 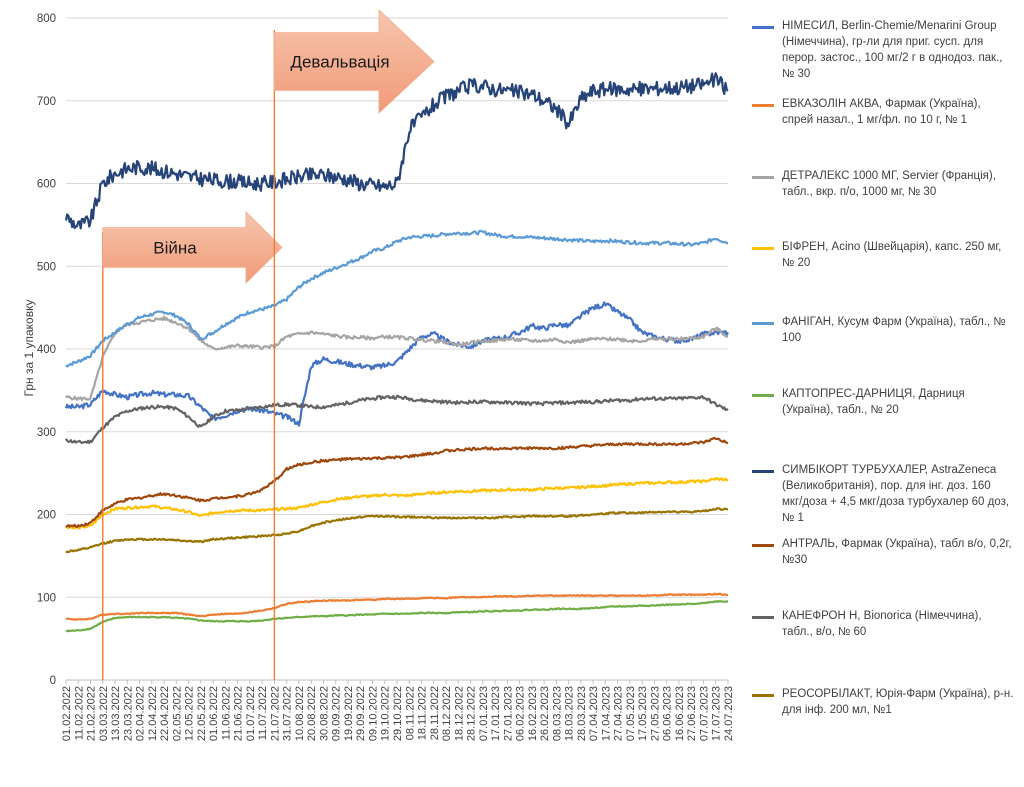 What do you see at coordinates (46, 19) in the screenshot?
I see `y-tick-label: 800` at bounding box center [46, 19].